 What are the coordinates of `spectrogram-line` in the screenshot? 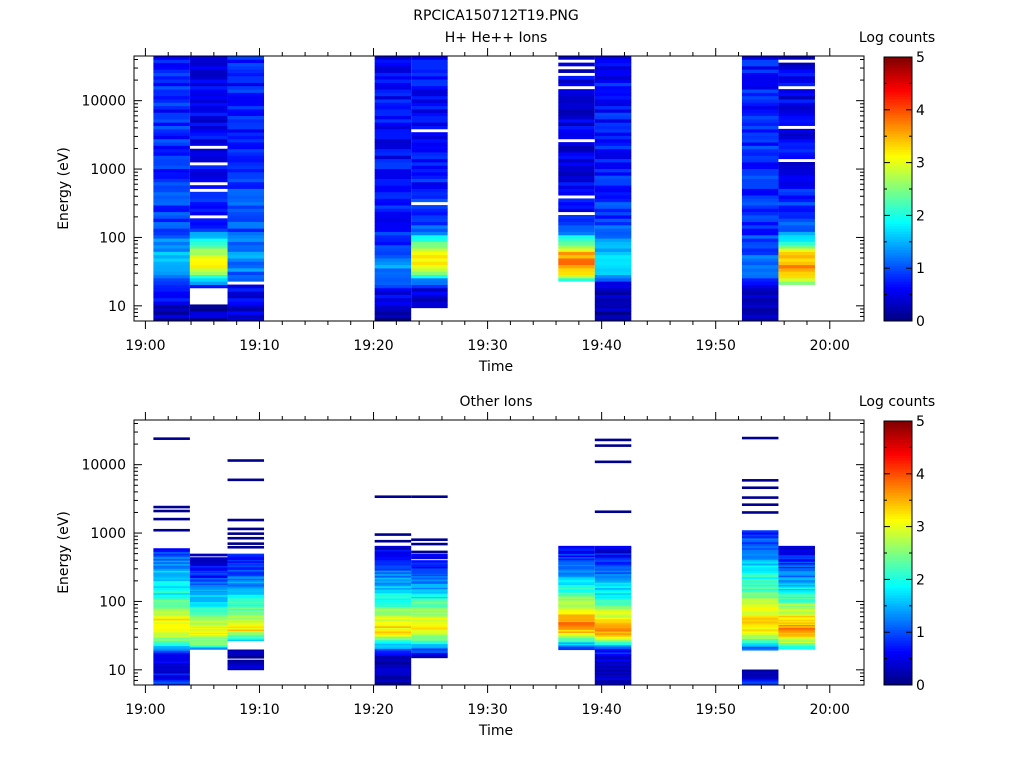 It's located at (246, 547).